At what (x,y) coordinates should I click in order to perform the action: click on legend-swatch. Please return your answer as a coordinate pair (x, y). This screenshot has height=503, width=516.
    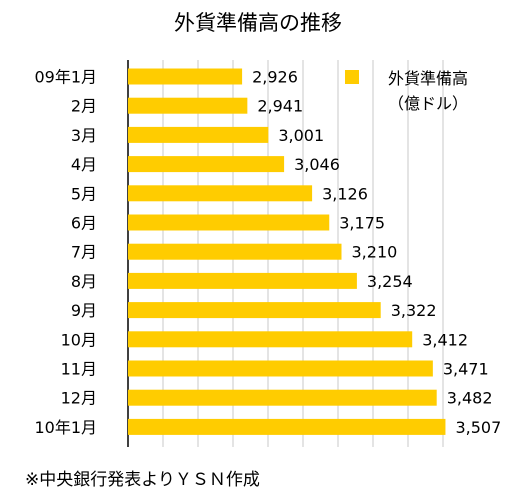
    Looking at the image, I should click on (352, 77).